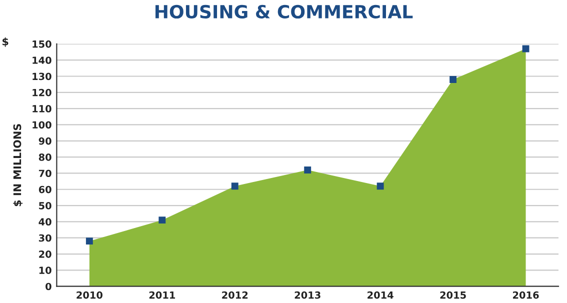  I want to click on x-tick-label: 2011, so click(162, 295).